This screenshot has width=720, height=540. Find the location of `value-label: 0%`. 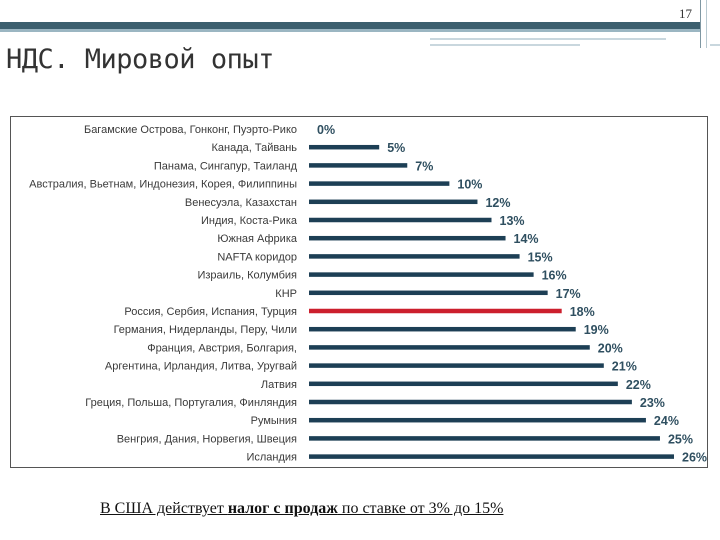

value-label: 0% is located at coordinates (326, 130).